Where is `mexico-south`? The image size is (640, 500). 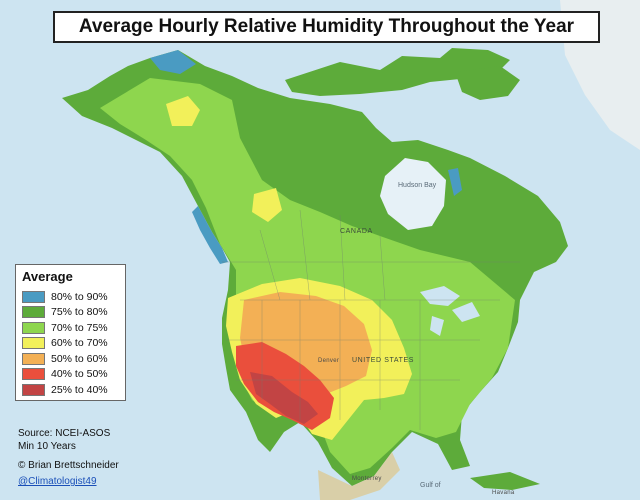 mexico-south is located at coordinates (359, 476).